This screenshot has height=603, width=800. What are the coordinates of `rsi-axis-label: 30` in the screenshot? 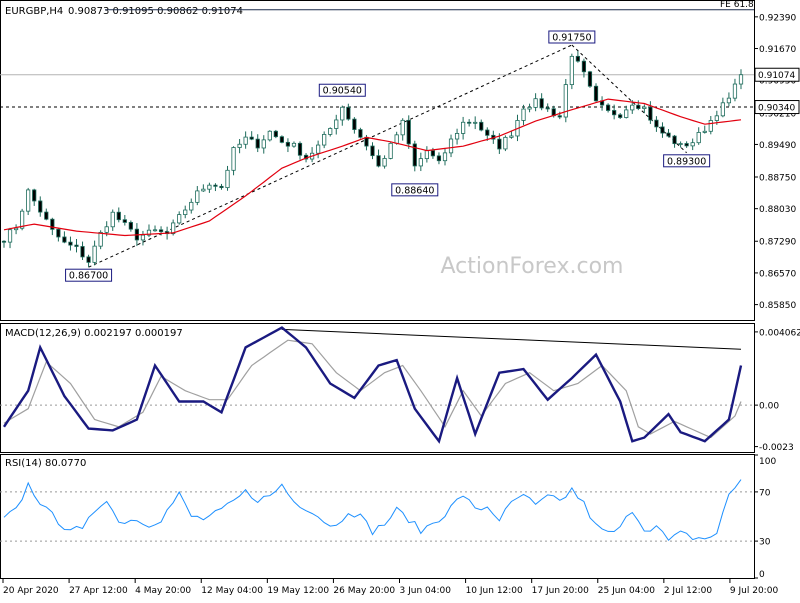 It's located at (765, 543).